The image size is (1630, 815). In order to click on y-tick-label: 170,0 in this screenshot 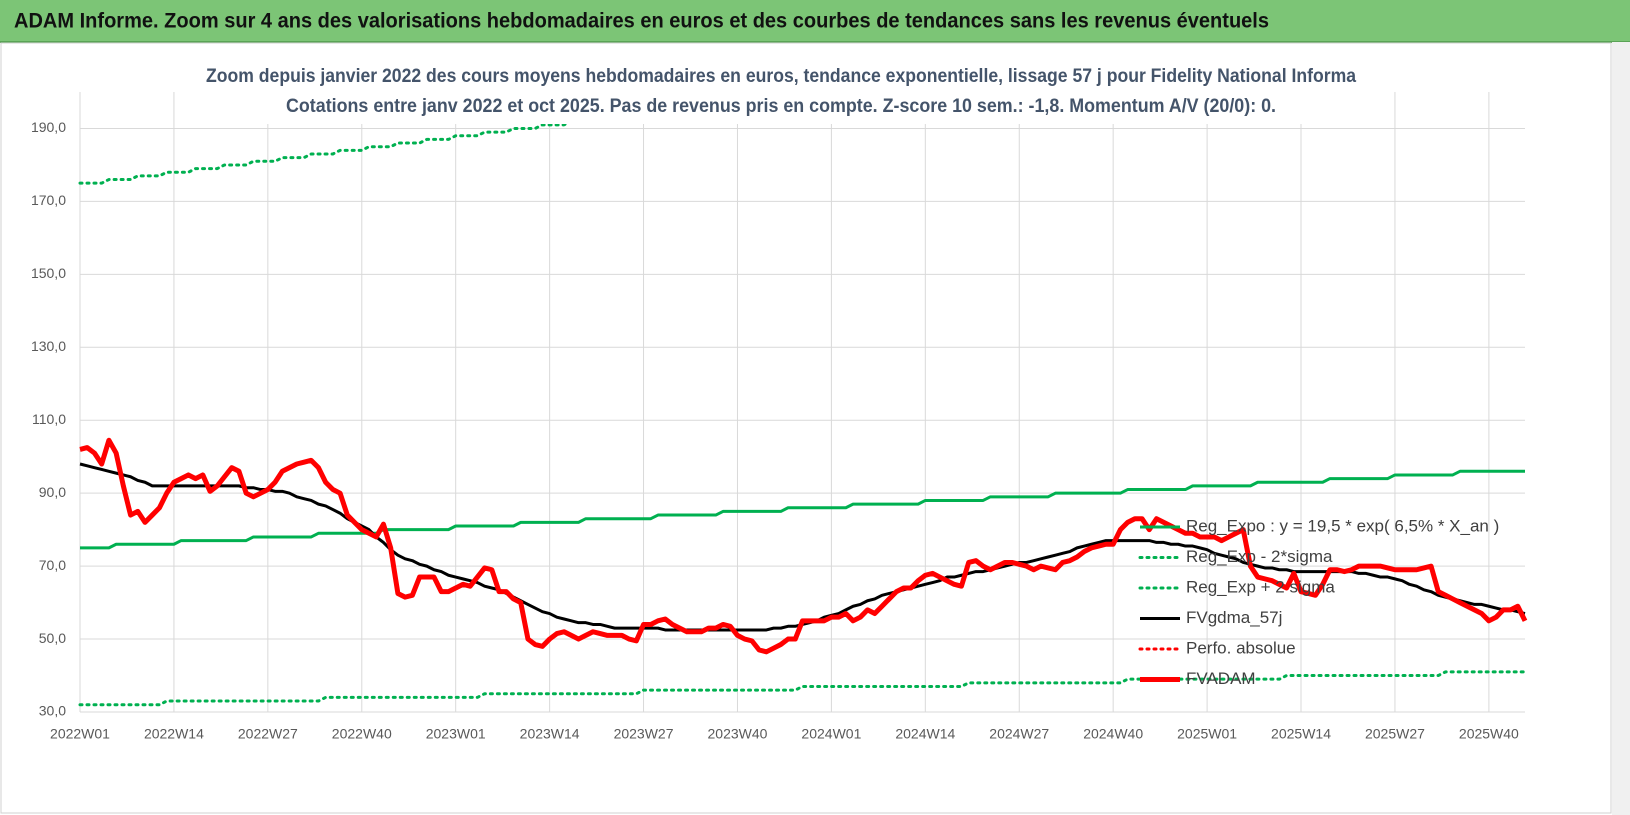, I will do `click(48, 200)`.